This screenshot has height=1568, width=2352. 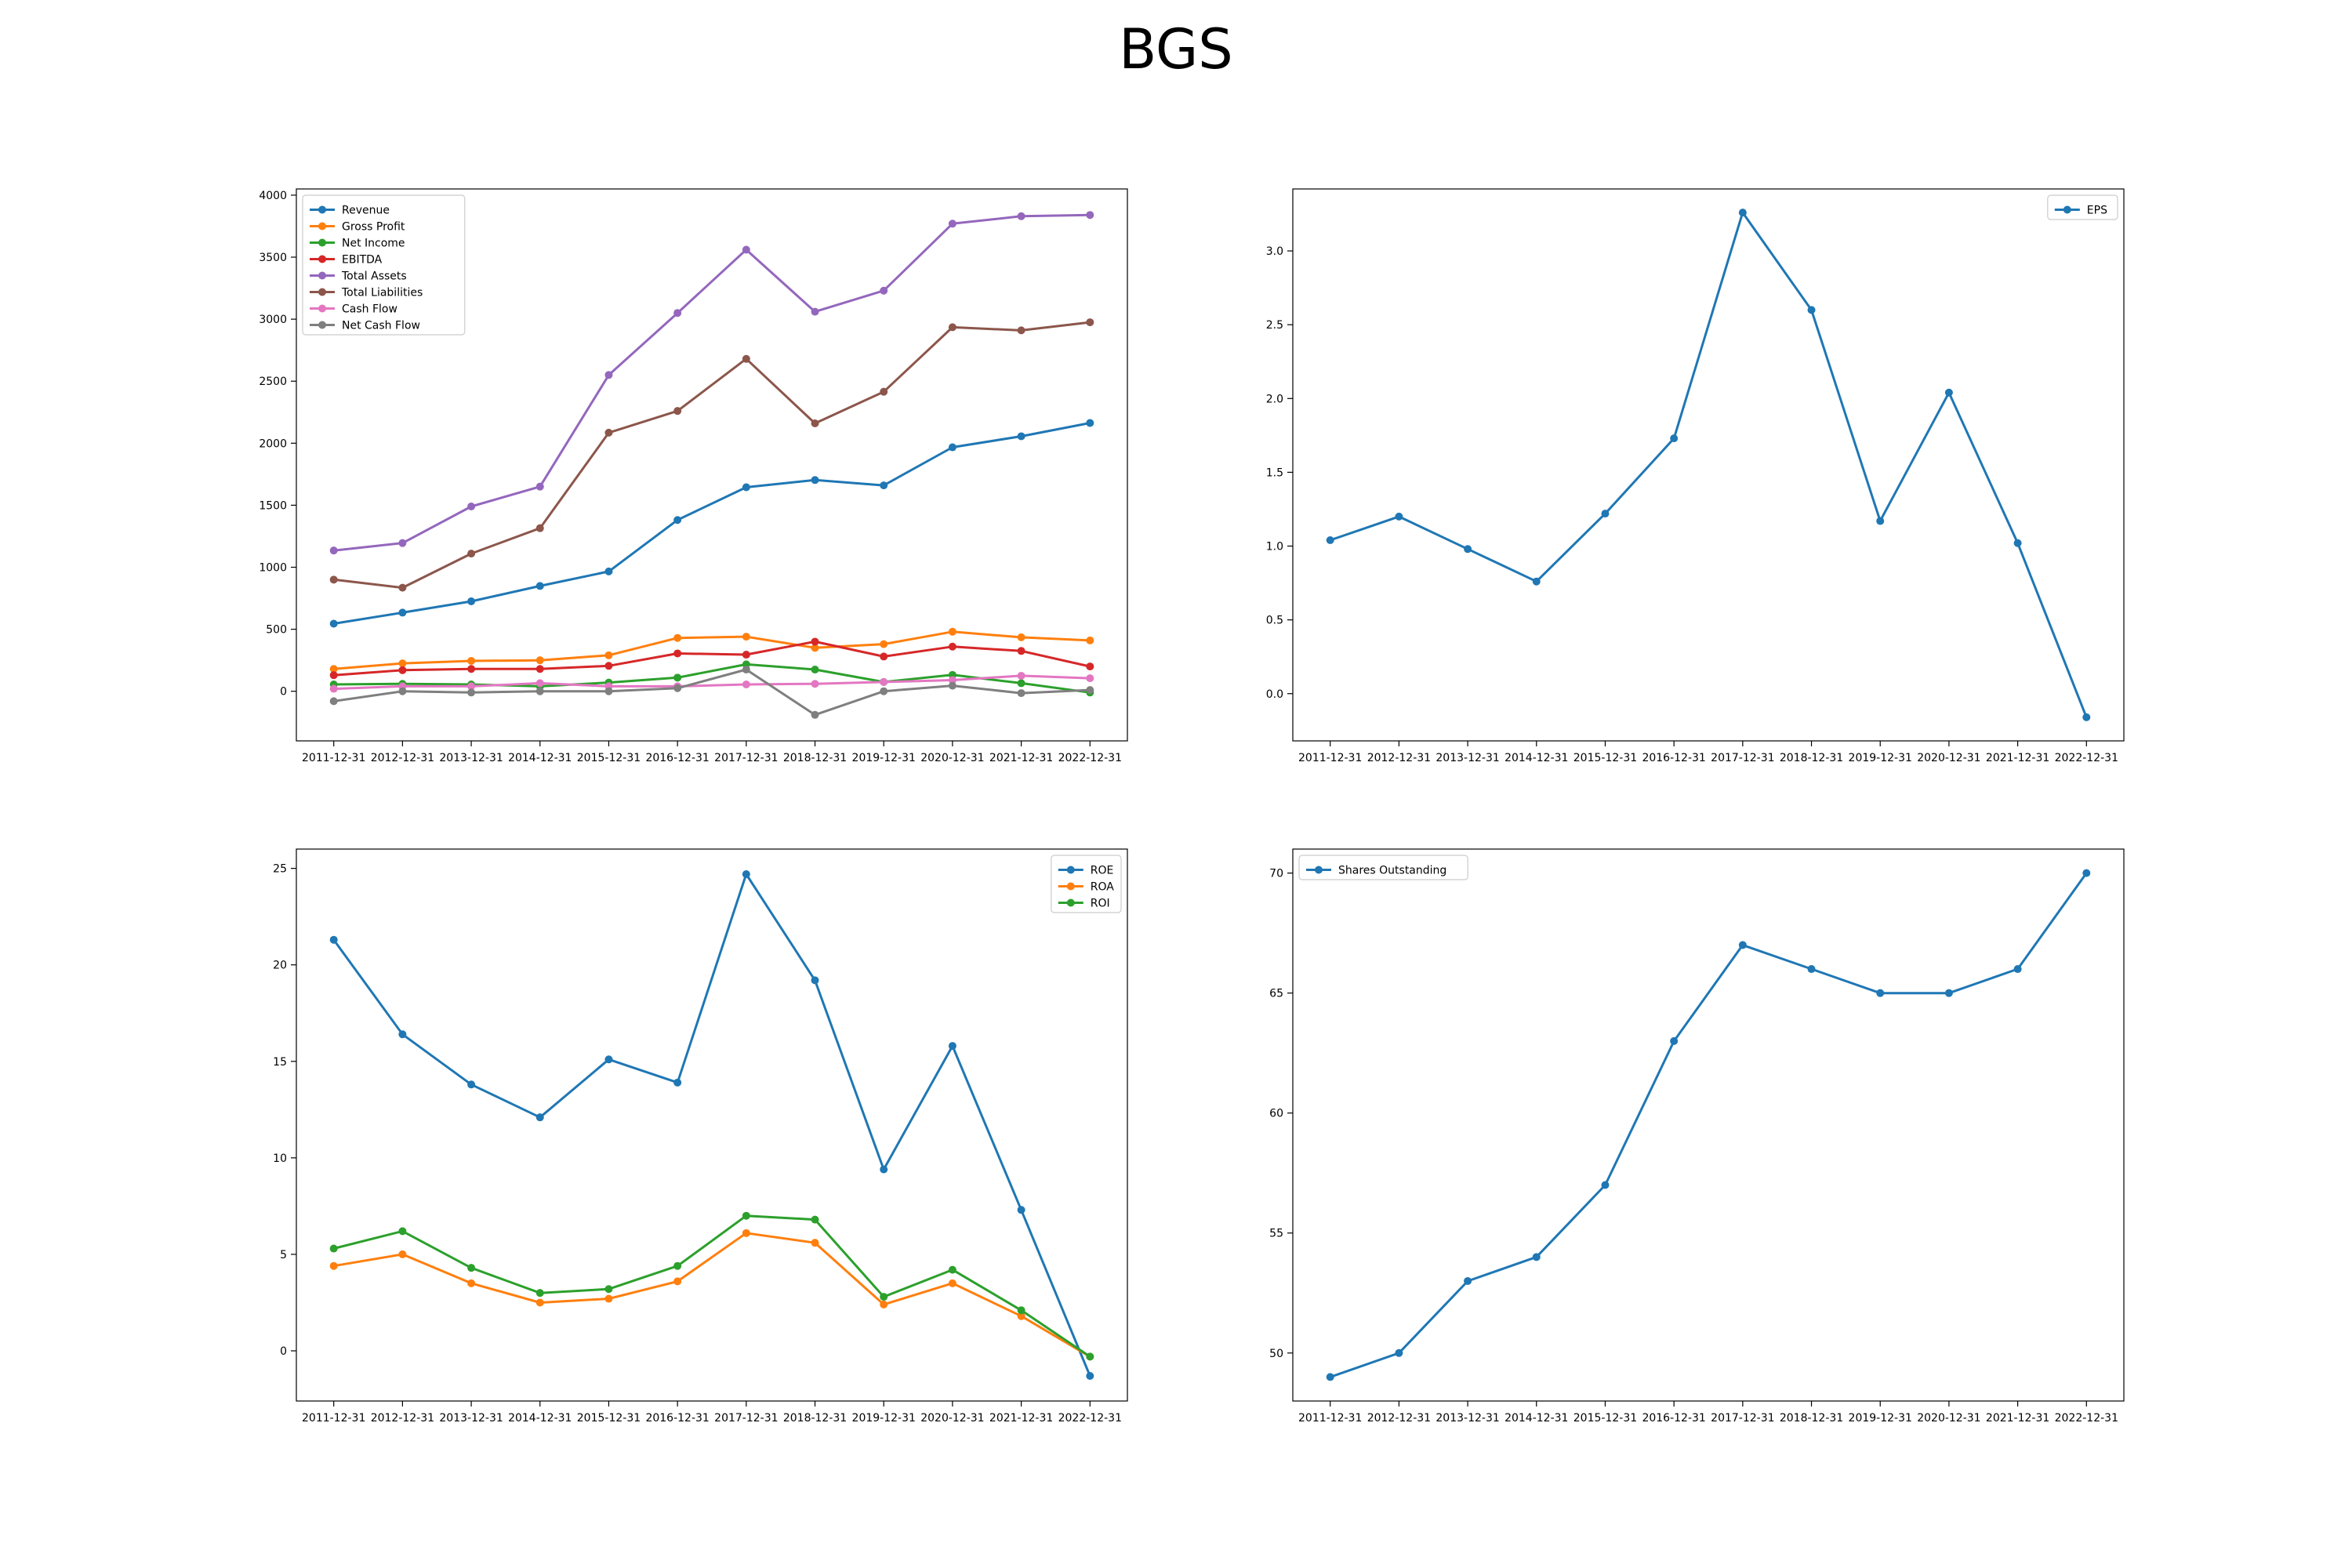 What do you see at coordinates (273, 320) in the screenshot?
I see `y-tick-label: 3000` at bounding box center [273, 320].